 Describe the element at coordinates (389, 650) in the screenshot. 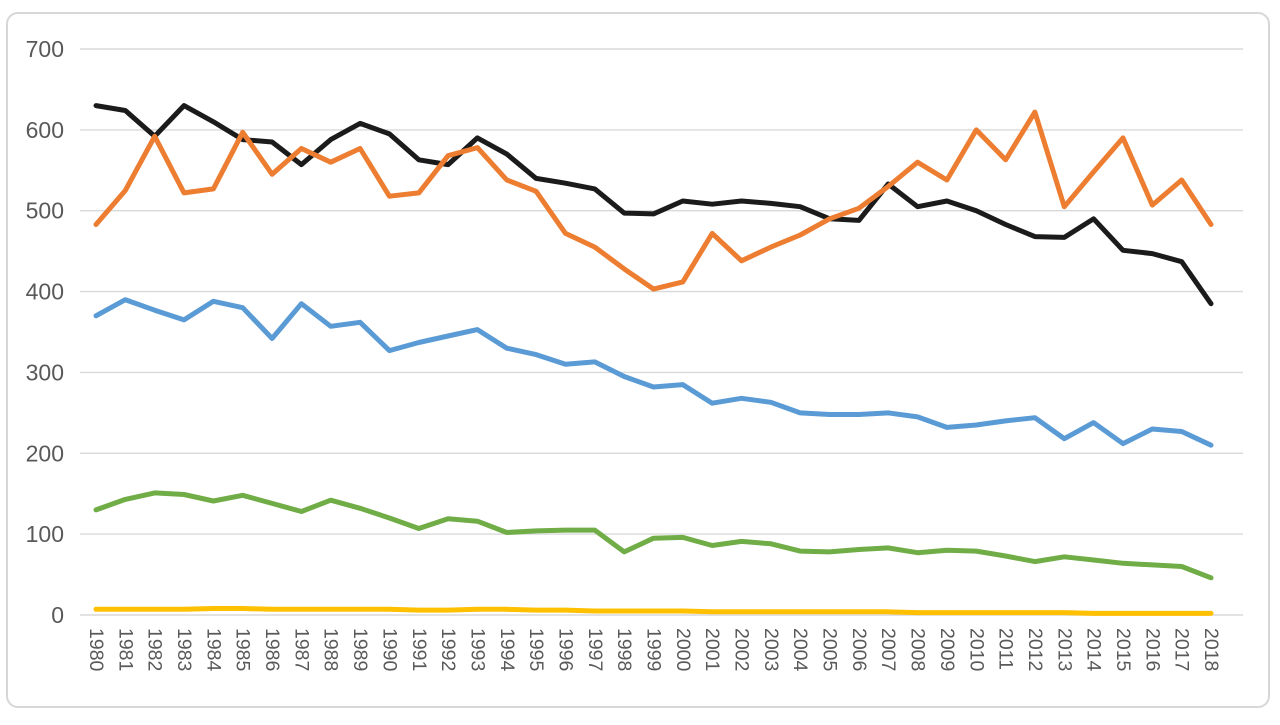

I see `x-tick-label-1990: 1990` at that location.